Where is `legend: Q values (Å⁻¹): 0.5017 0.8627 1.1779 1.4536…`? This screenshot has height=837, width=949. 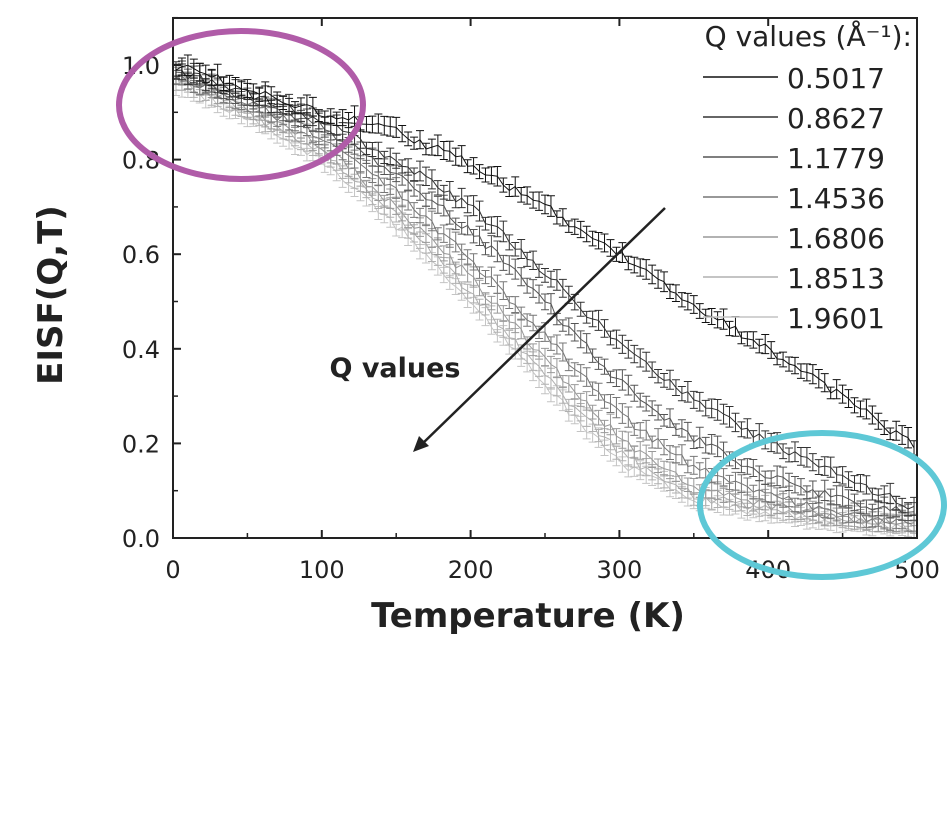 legend: Q values (Å⁻¹): 0.5017 0.8627 1.1779 1.4536… is located at coordinates (807, 177).